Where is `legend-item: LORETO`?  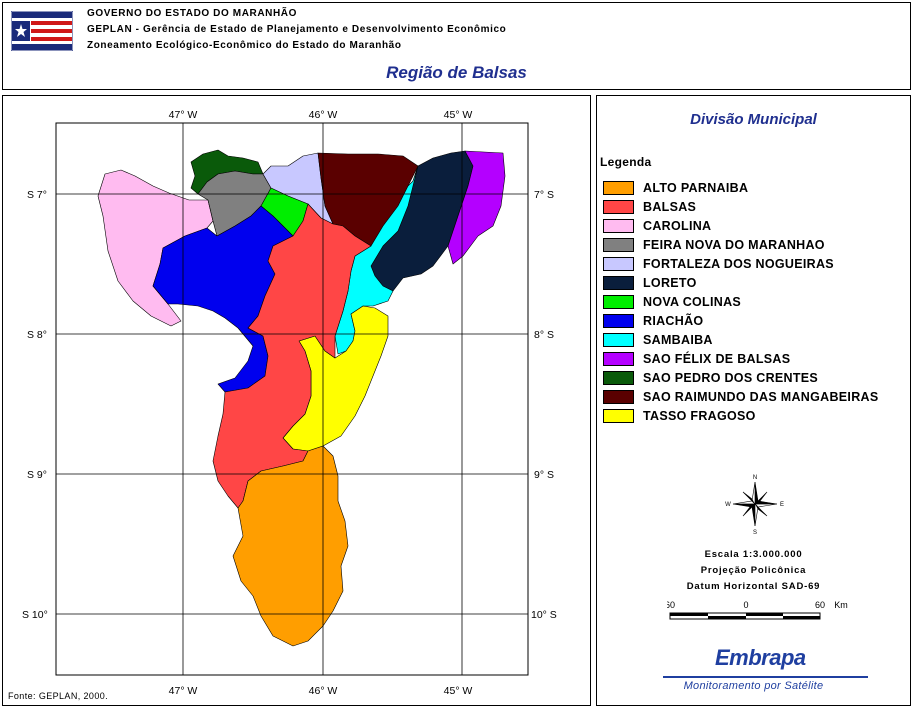 legend-item: LORETO is located at coordinates (741, 282).